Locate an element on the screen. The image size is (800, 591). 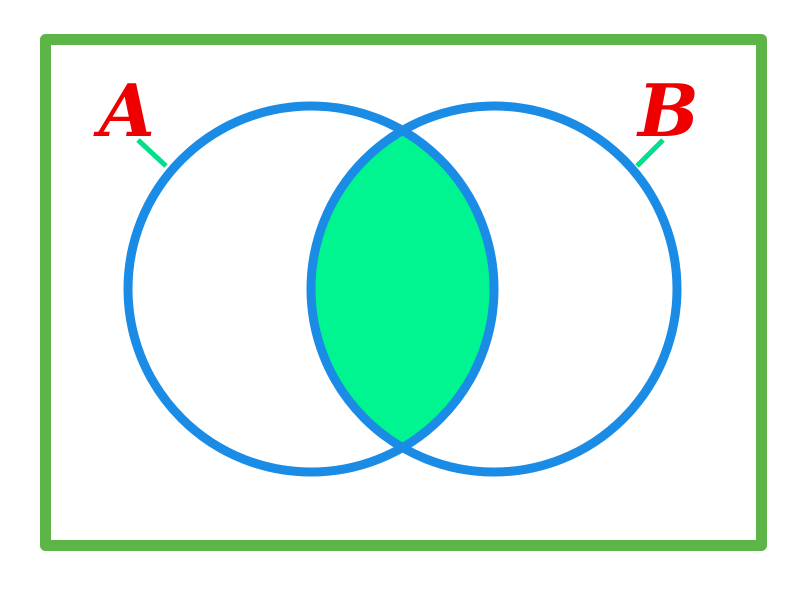
intersection-region is located at coordinates (402, 289).